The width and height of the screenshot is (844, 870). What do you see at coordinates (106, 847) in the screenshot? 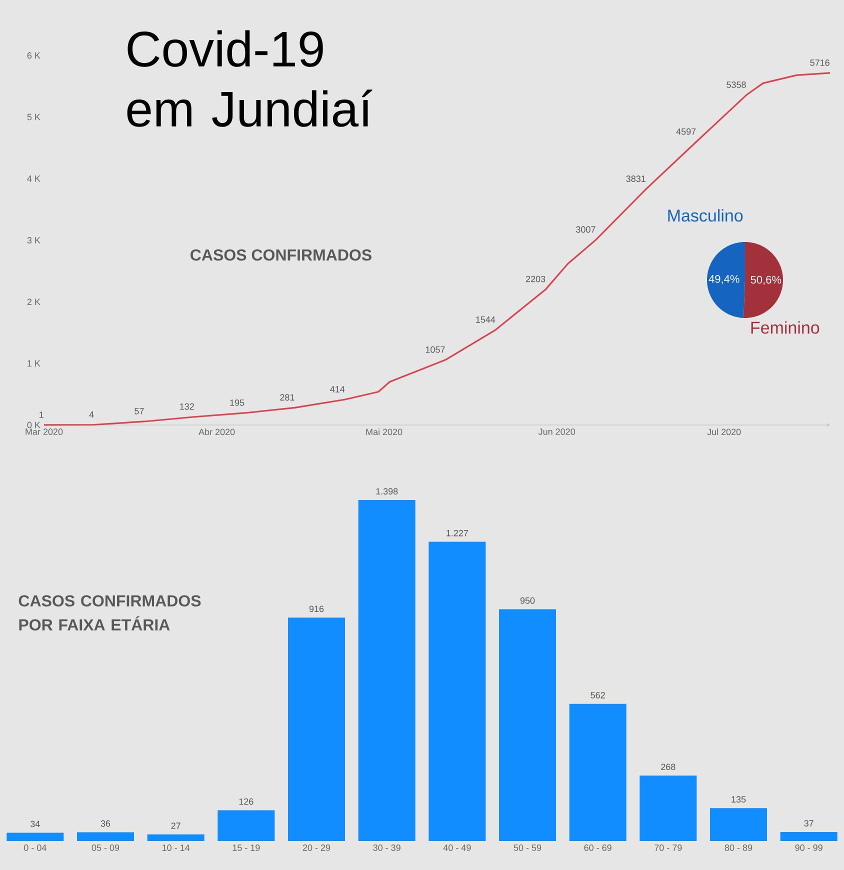
I see `x-tick-label: 05 - 09` at bounding box center [106, 847].